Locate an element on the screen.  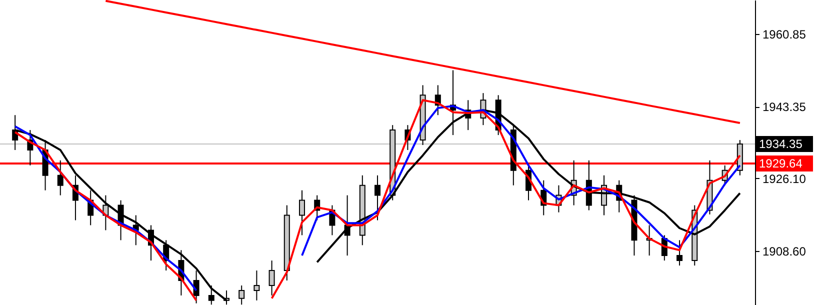
y-tick-label: 1943.35 is located at coordinates (784, 107).